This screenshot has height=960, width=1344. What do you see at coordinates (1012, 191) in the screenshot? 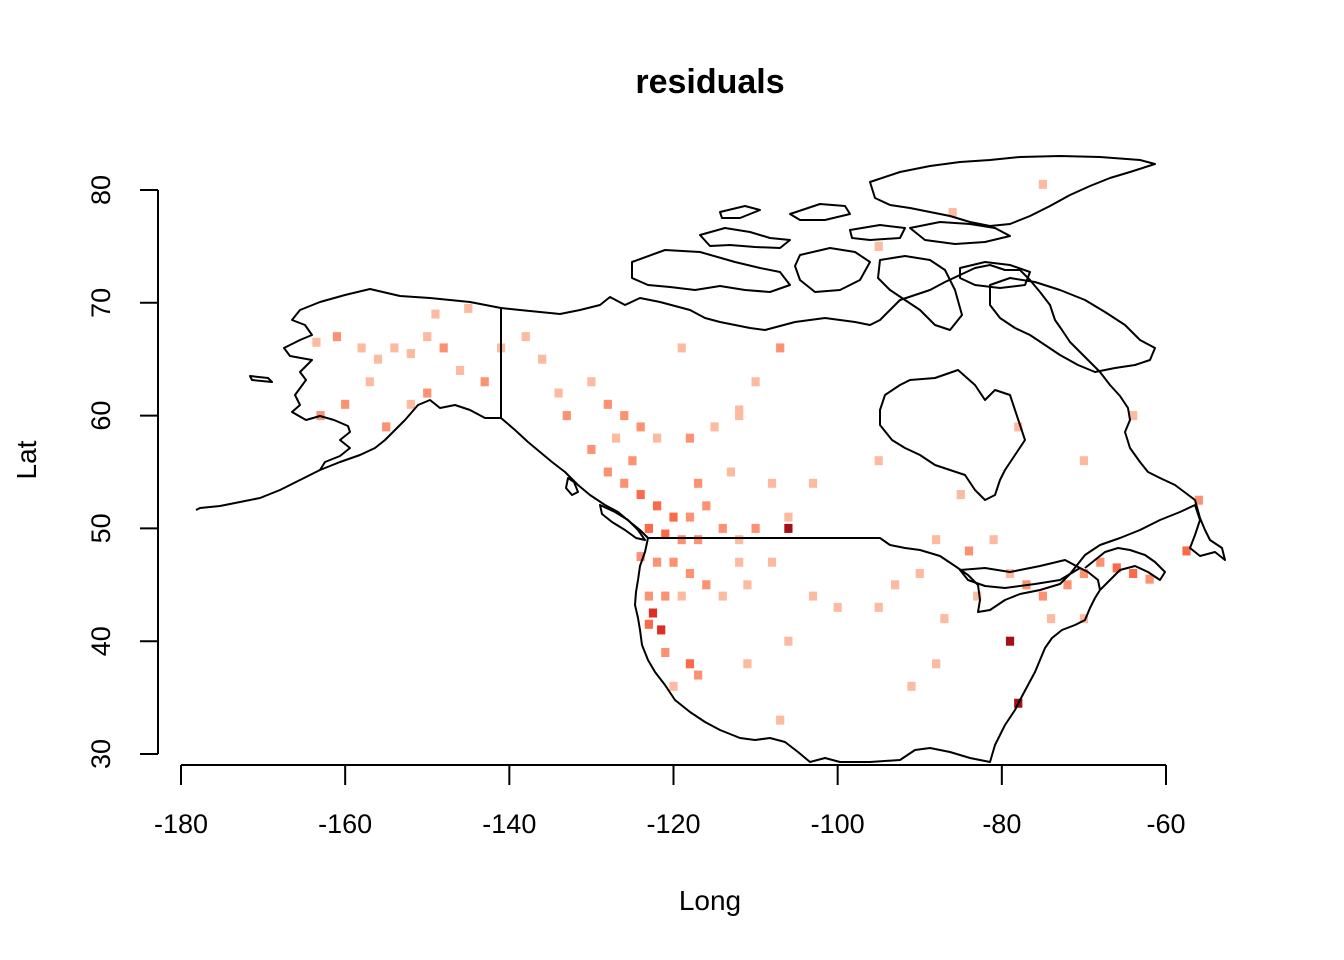
I see `ellesmere-outline` at bounding box center [1012, 191].